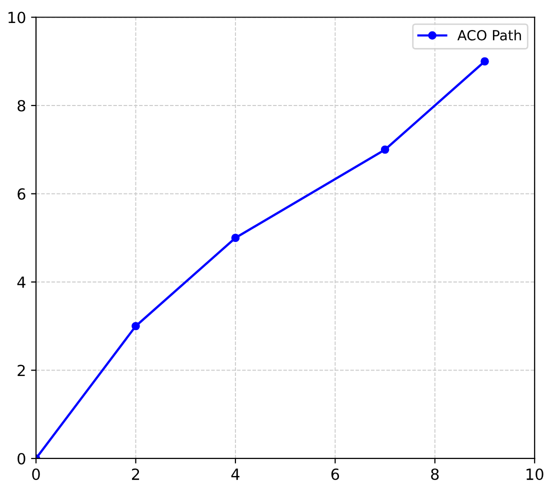  What do you see at coordinates (335, 474) in the screenshot?
I see `x-tick-label: 6` at bounding box center [335, 474].